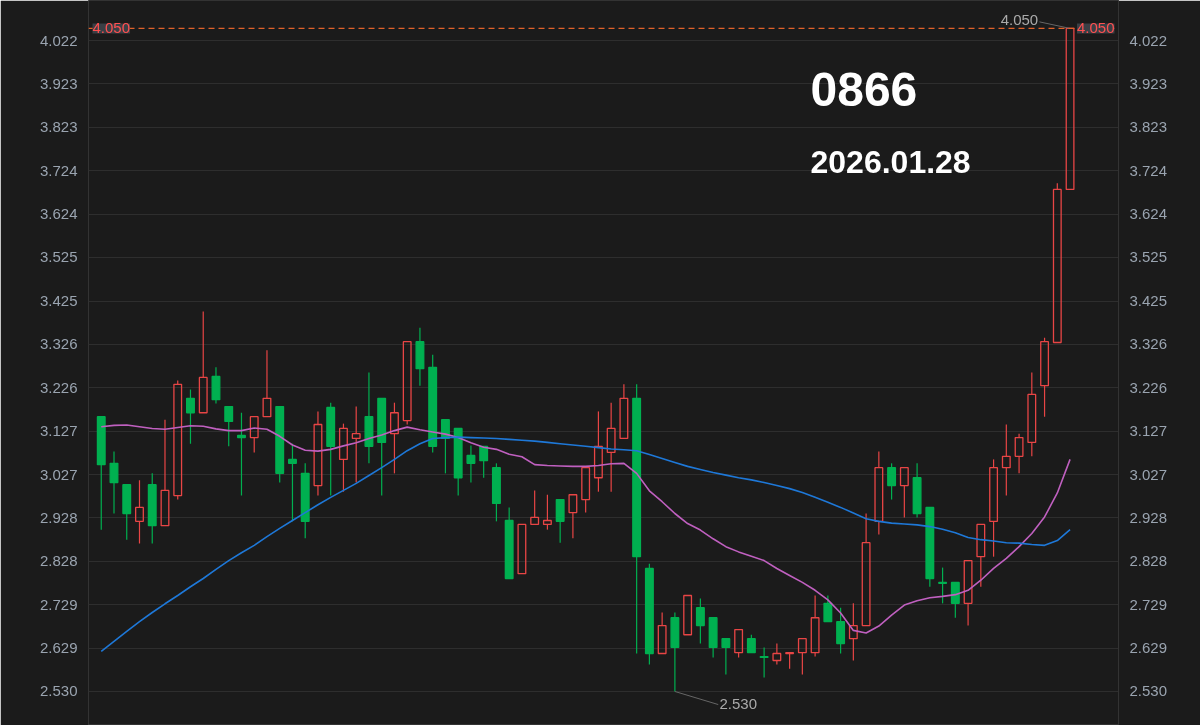  Describe the element at coordinates (58, 431) in the screenshot. I see `y-tick-label: 3.127` at that location.